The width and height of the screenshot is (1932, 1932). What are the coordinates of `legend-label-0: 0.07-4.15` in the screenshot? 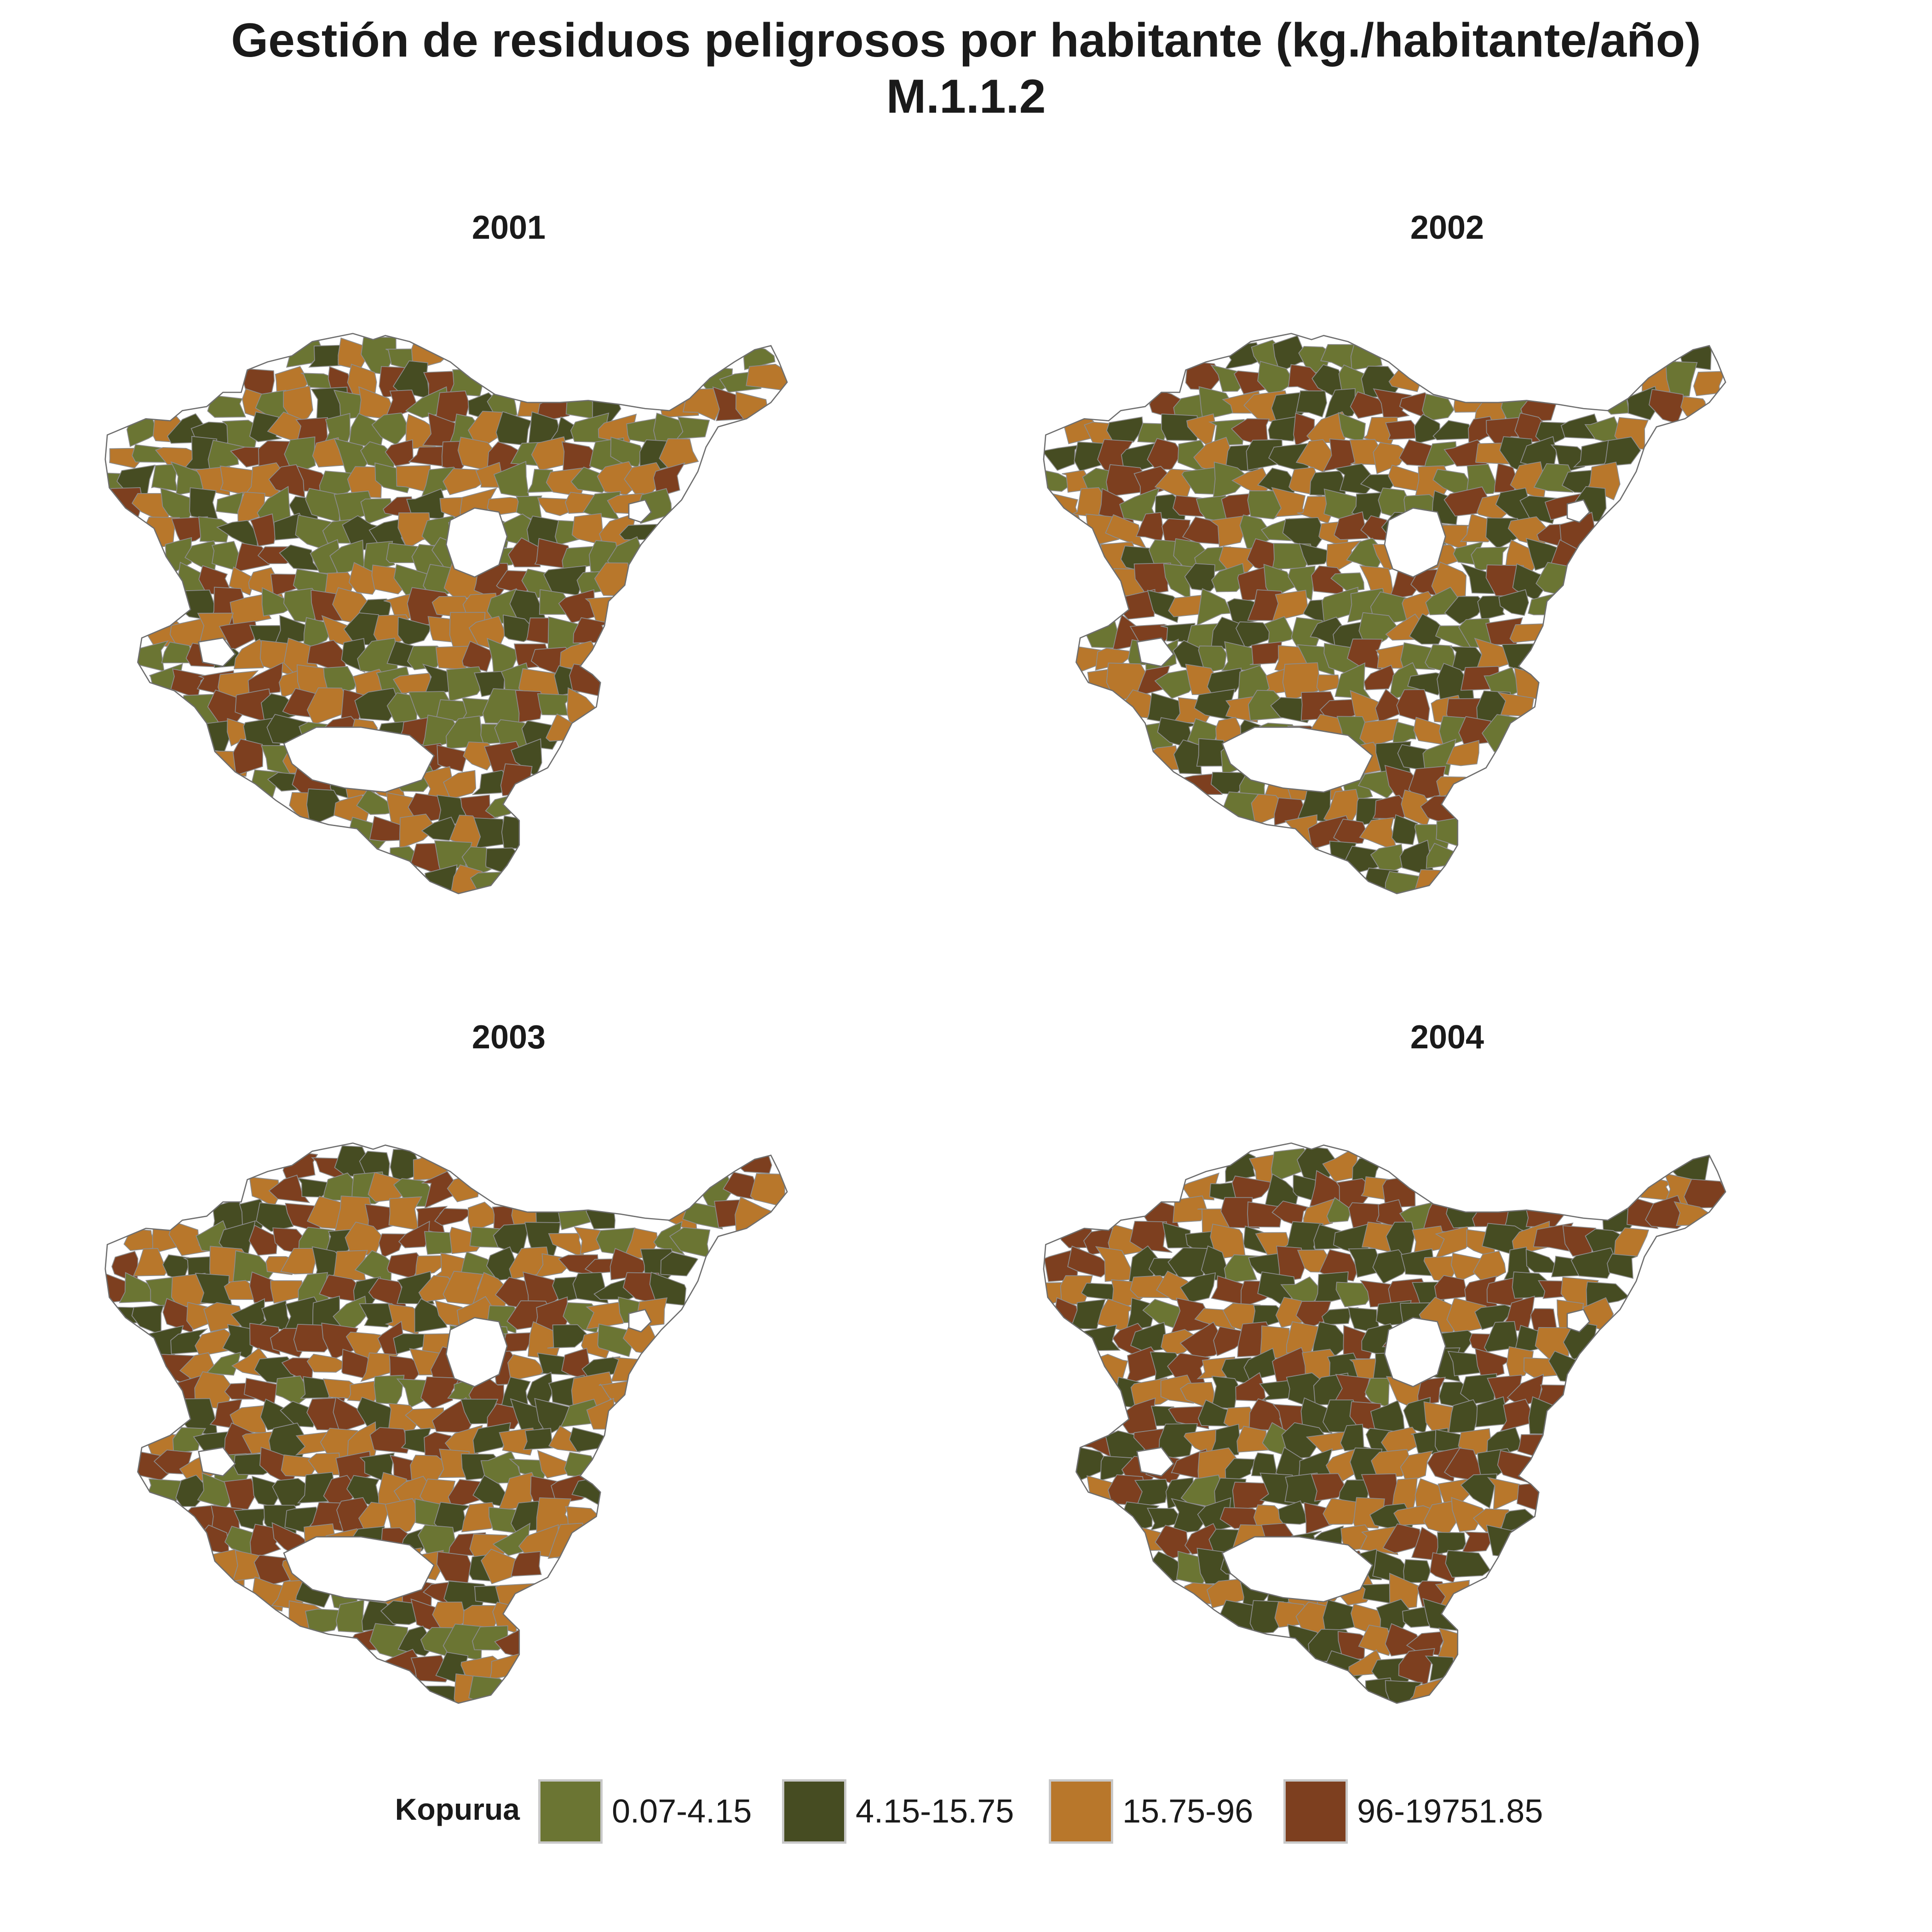 It's located at (682, 1811).